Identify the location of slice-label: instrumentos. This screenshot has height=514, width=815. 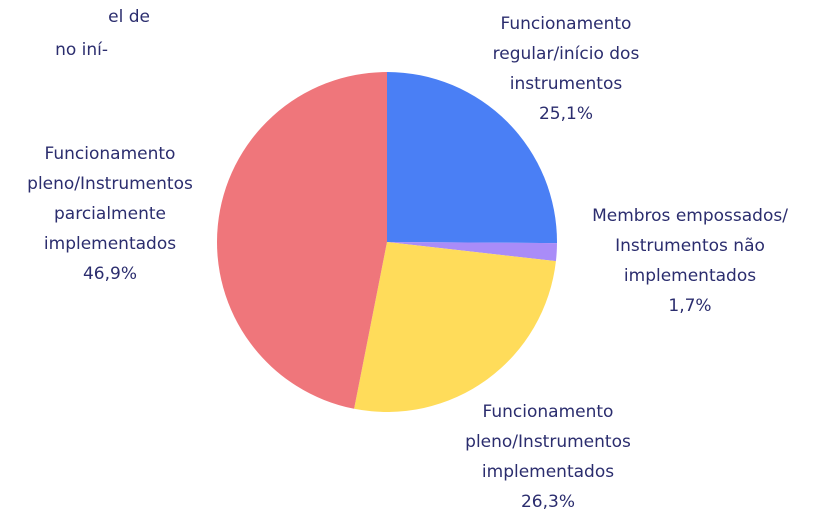
(566, 84).